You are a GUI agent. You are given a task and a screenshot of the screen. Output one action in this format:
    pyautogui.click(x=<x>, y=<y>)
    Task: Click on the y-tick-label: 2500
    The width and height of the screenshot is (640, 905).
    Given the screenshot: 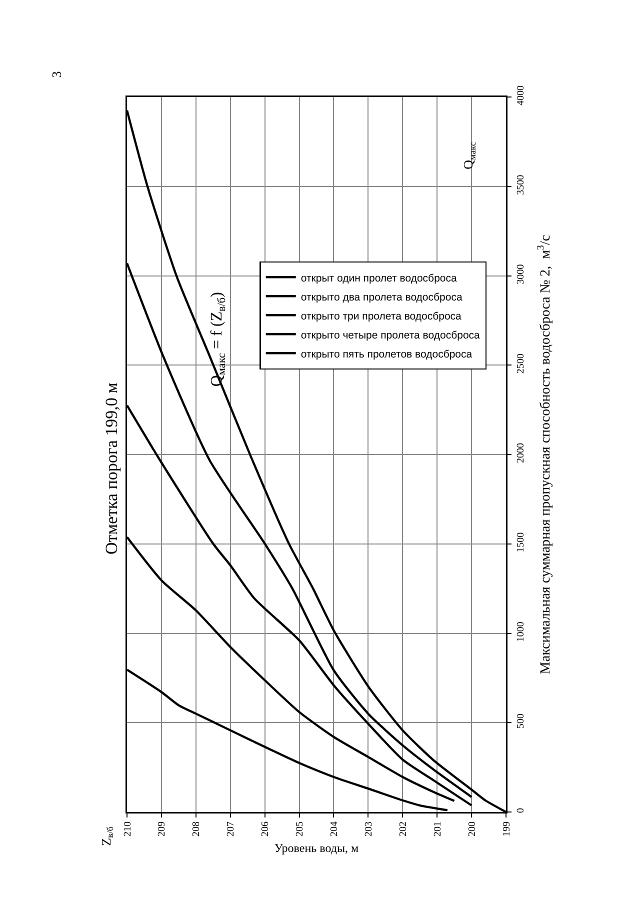 What is the action you would take?
    pyautogui.click(x=521, y=364)
    